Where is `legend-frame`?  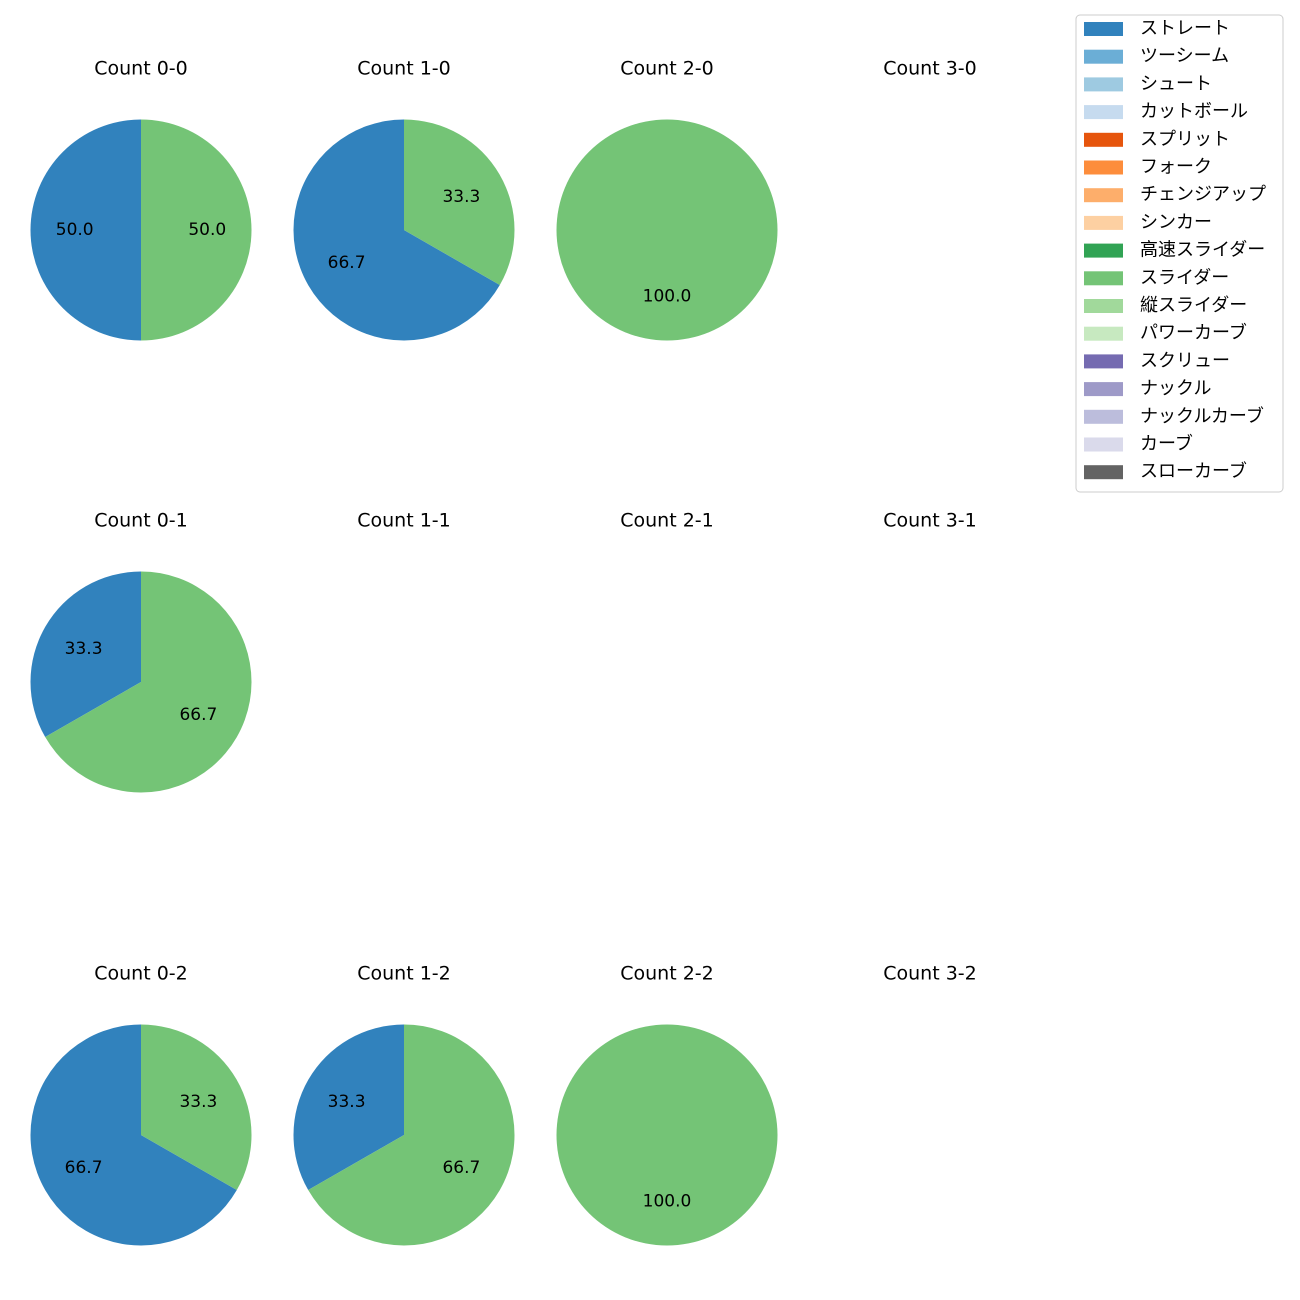 legend-frame is located at coordinates (1179, 253).